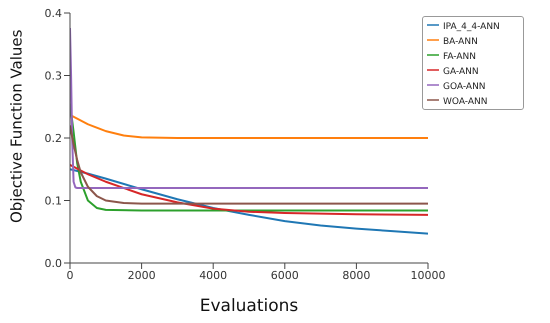  What do you see at coordinates (471, 27) in the screenshot?
I see `legend-label: IPA_4_4-ANN` at bounding box center [471, 27].